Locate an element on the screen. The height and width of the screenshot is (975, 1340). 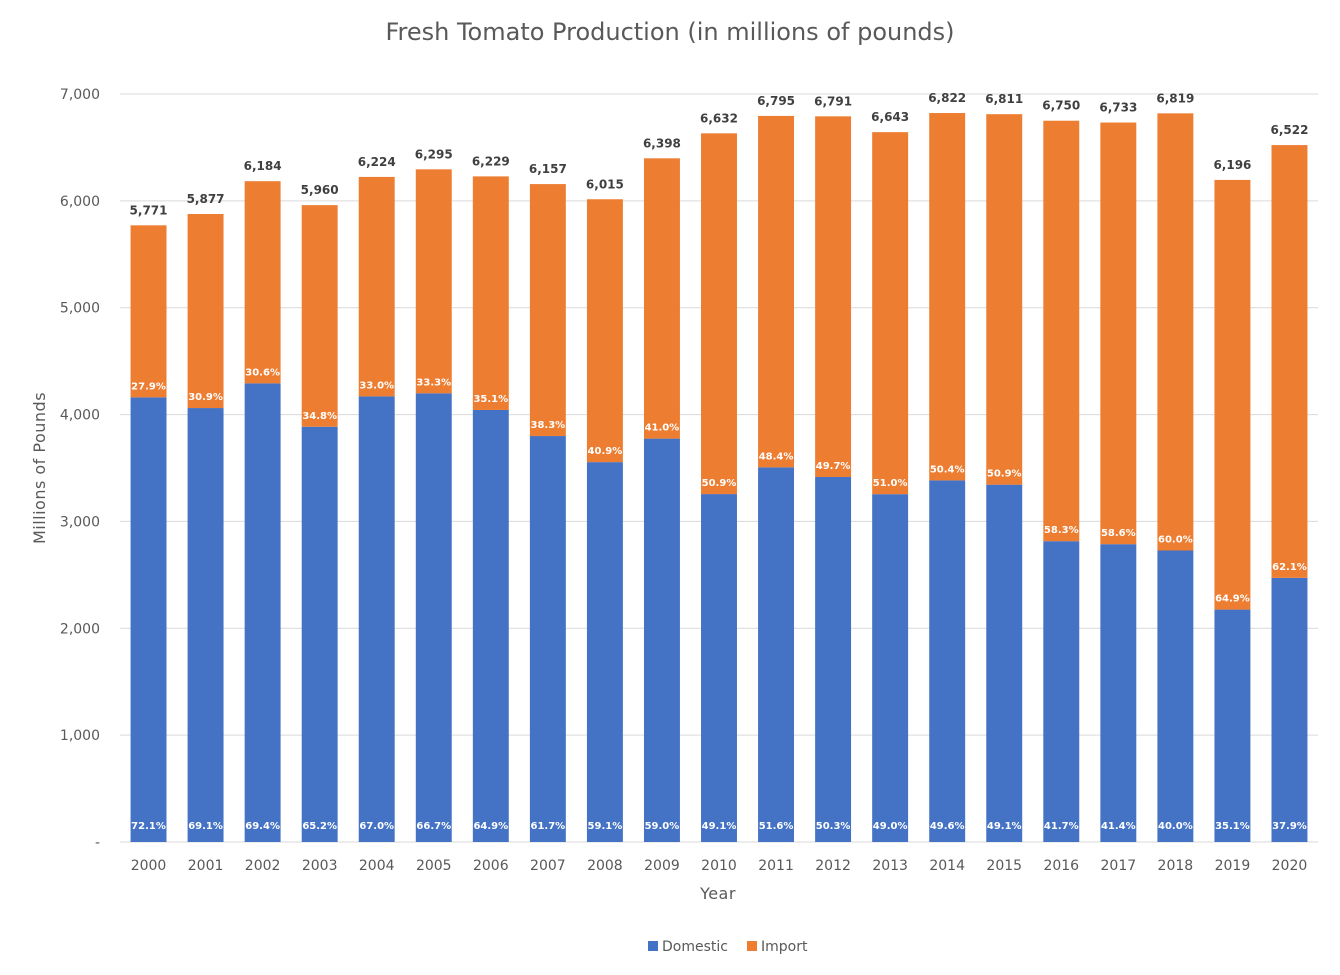
domestic-pct-label: 66.7% is located at coordinates (433, 826).